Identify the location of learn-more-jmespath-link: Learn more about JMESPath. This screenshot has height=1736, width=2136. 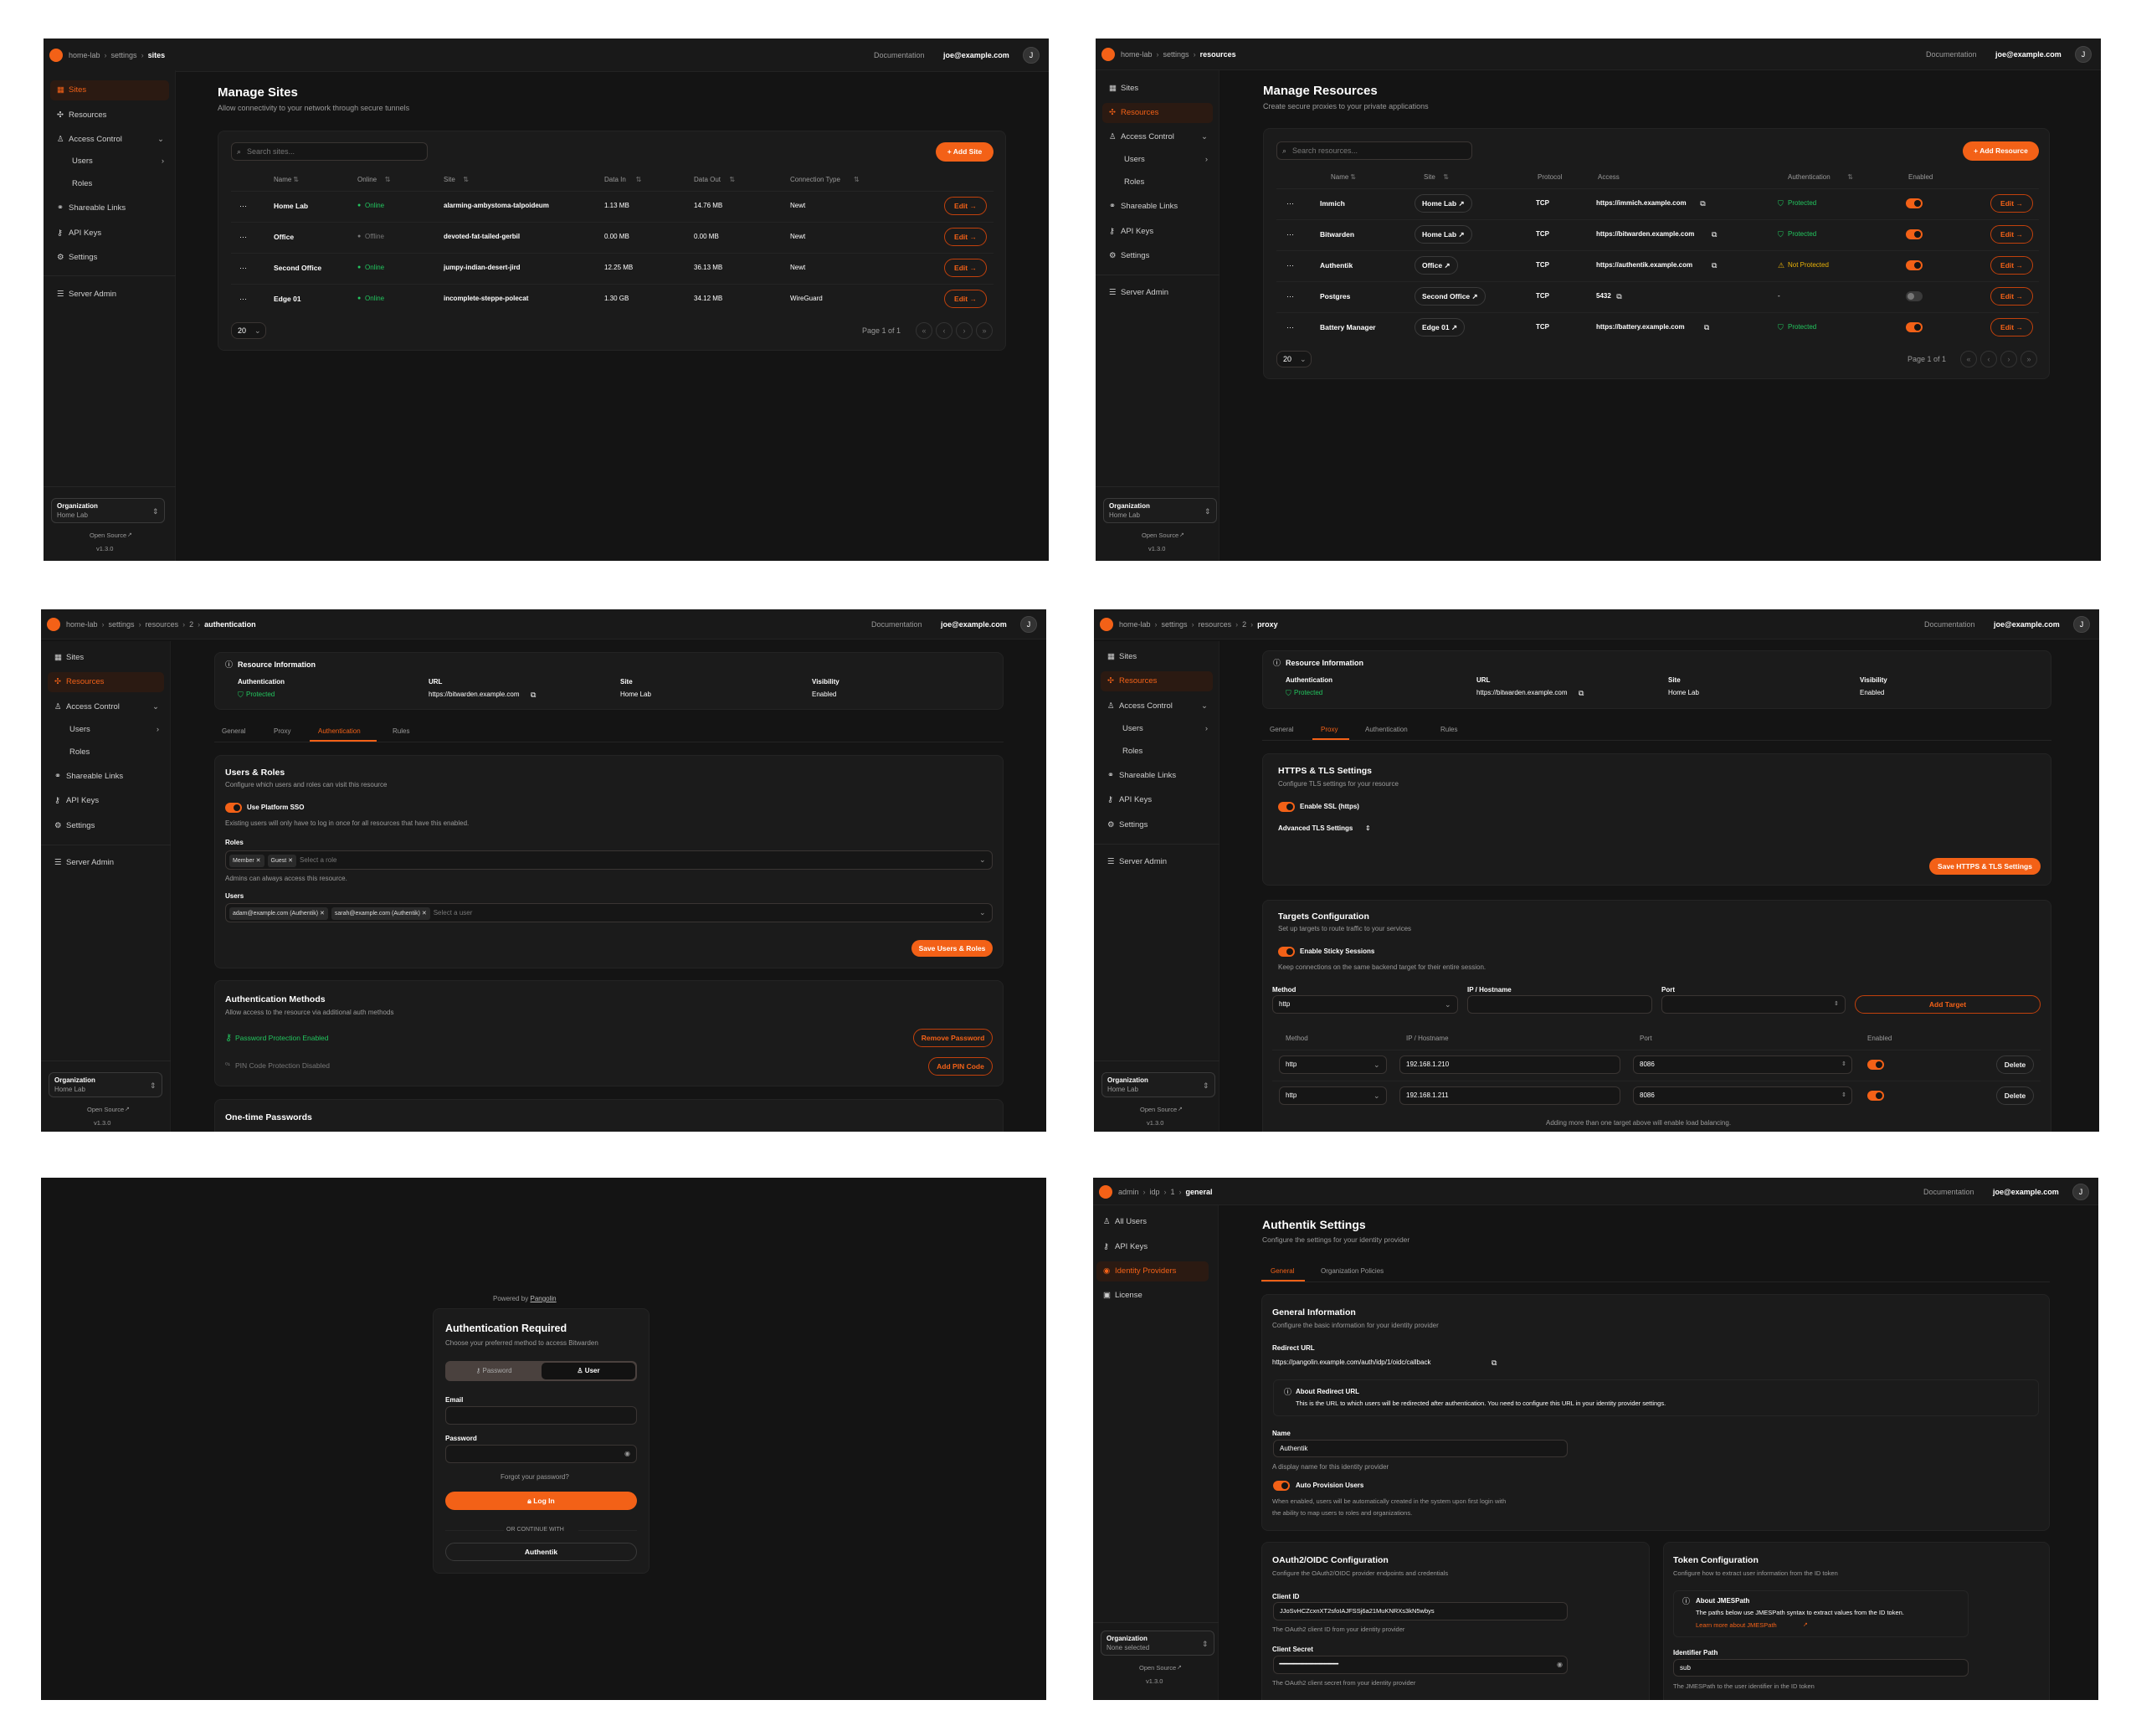
(1737, 1625).